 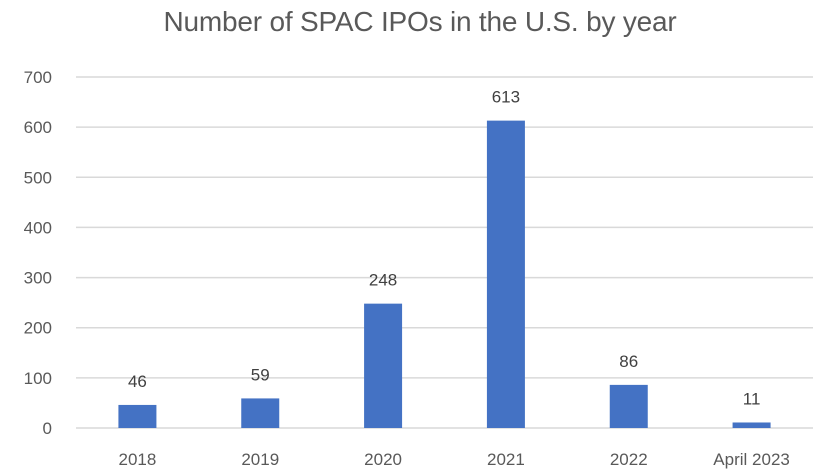 I want to click on x-tick-label: April 2023, so click(x=751, y=459).